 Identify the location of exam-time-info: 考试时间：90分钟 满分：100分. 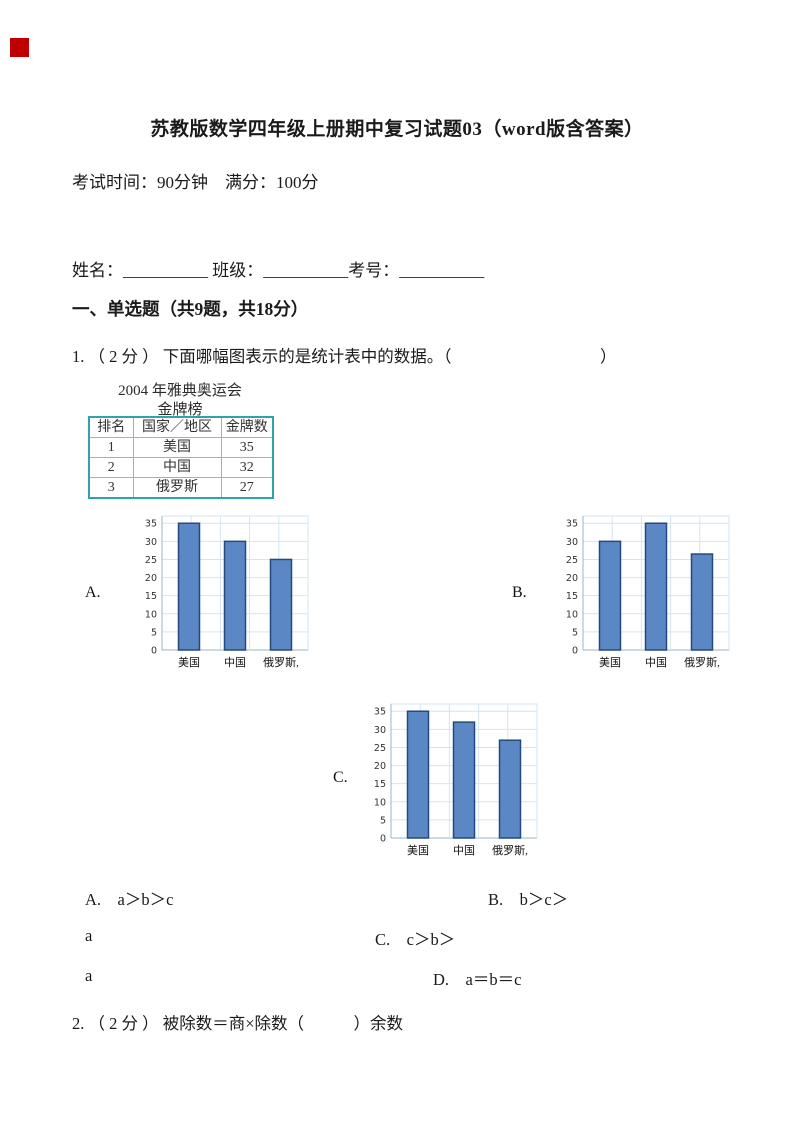
(195, 182).